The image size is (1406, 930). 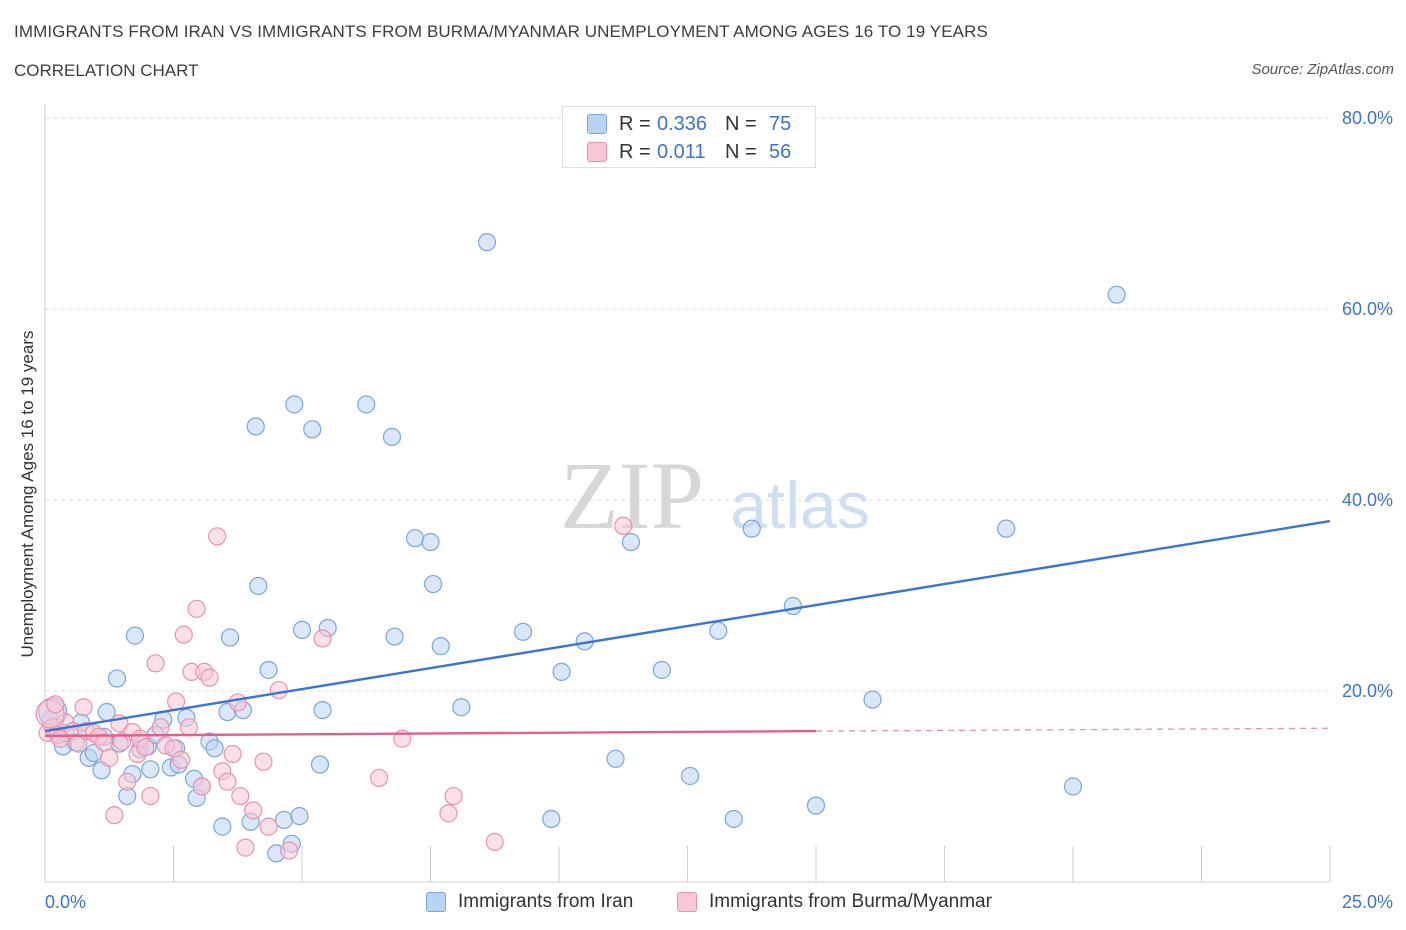 What do you see at coordinates (1367, 691) in the screenshot?
I see `y-tick-label: 20.0%` at bounding box center [1367, 691].